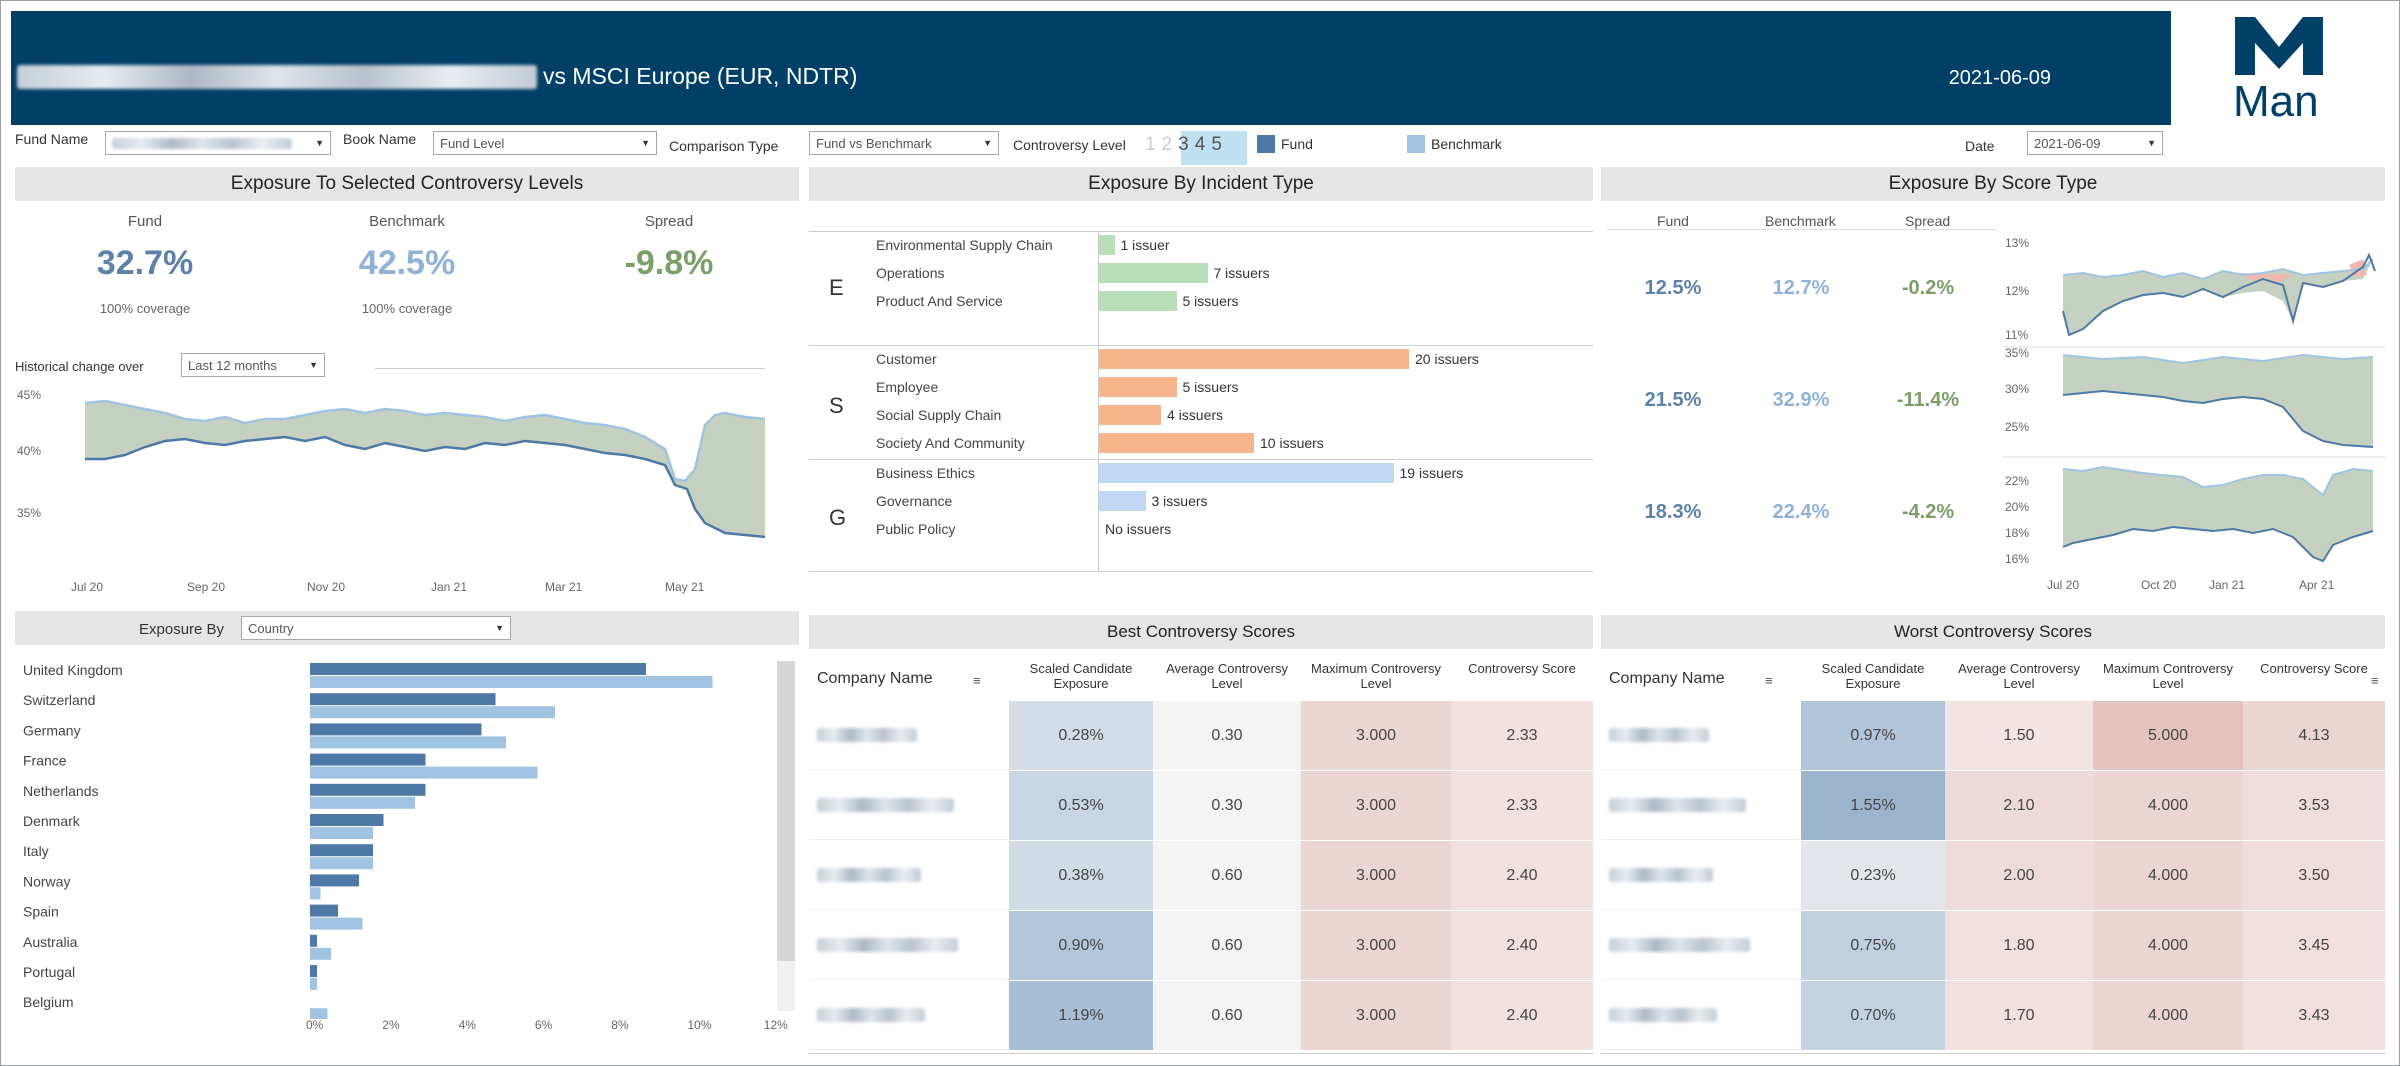 This screenshot has width=2400, height=1066. I want to click on x-tick: Jul 20, so click(2063, 584).